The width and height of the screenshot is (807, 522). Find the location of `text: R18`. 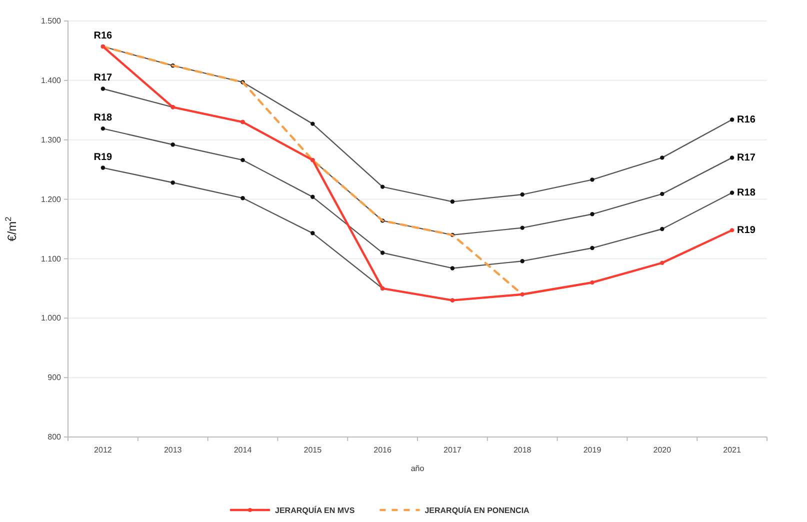

text: R18 is located at coordinates (103, 118).